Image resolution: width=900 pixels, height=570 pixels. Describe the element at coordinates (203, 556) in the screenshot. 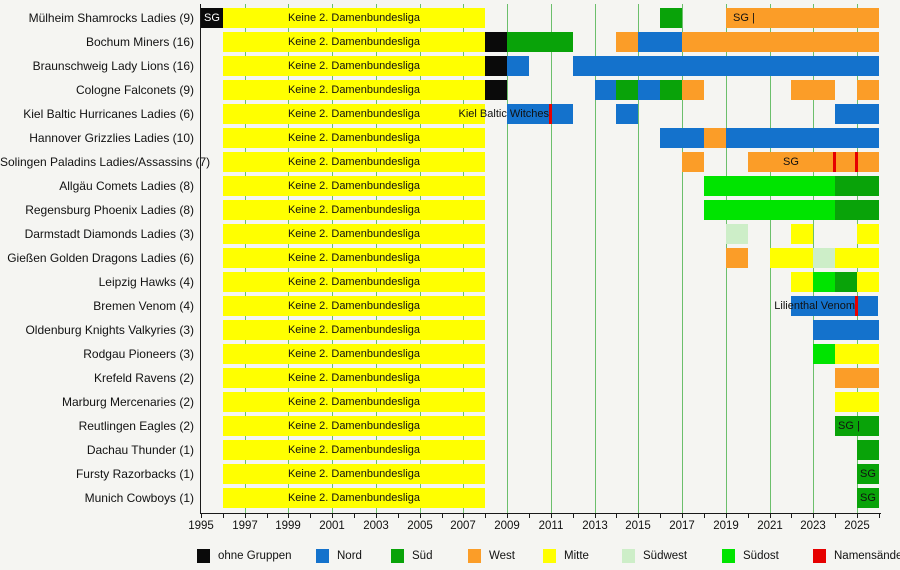

I see `legend-swatch-ohne` at that location.